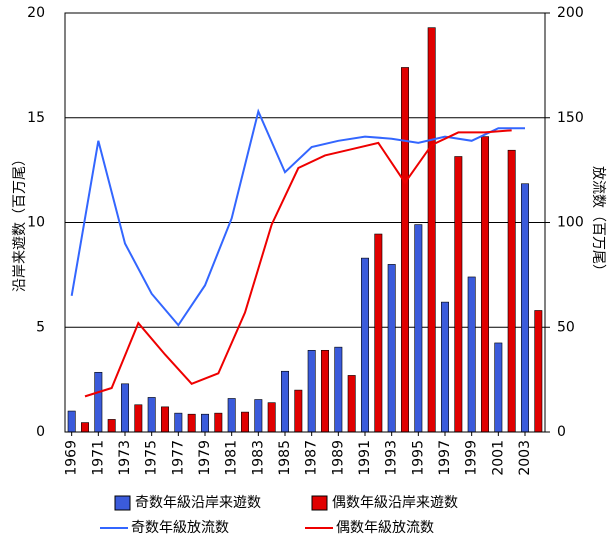 The image size is (616, 546). What do you see at coordinates (570, 223) in the screenshot?
I see `y2-tick-label: 100` at bounding box center [570, 223].